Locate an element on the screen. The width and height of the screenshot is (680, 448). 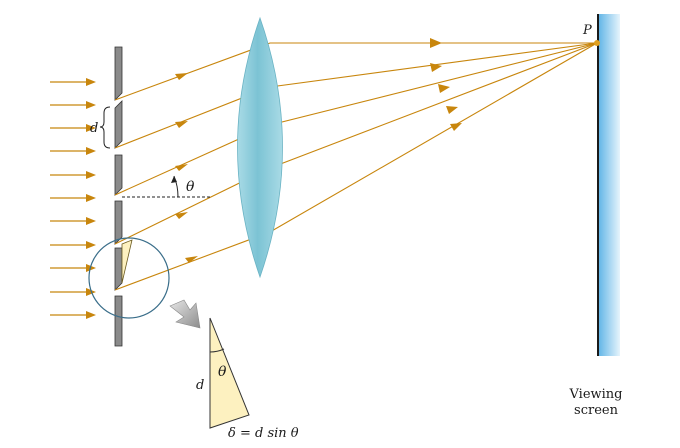
point-p-label: P is located at coordinates (587, 30).